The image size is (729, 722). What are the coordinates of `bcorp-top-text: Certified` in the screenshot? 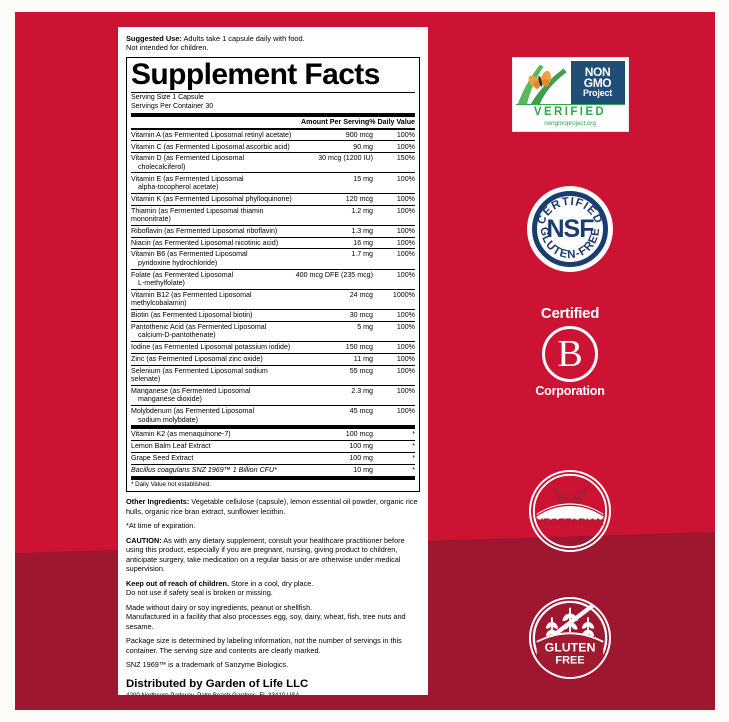 It's located at (570, 313).